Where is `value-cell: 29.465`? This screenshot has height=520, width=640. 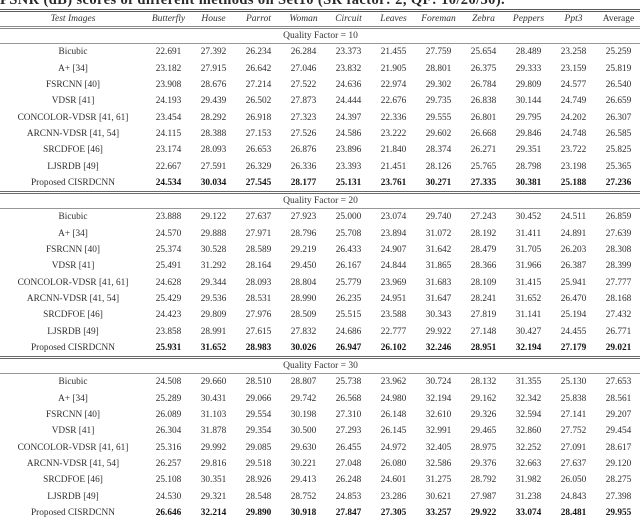 value-cell: 29.465 is located at coordinates (483, 431).